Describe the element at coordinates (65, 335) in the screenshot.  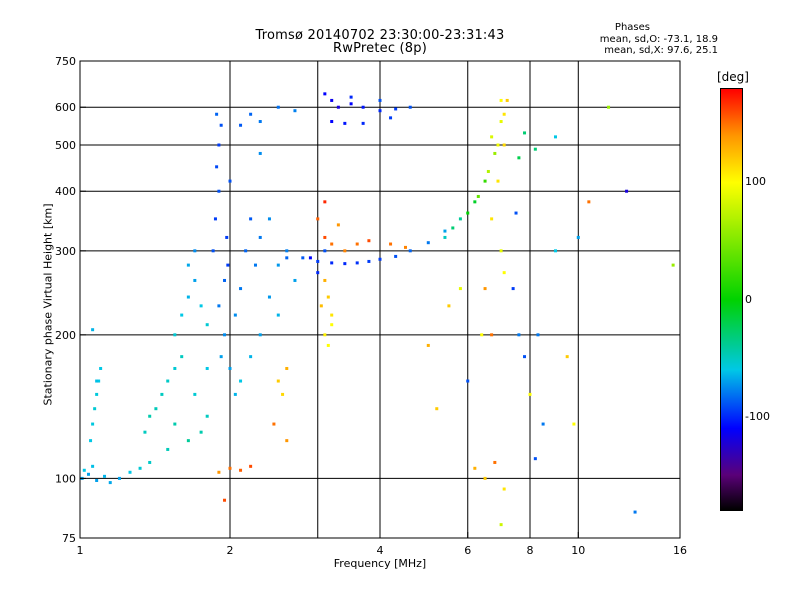
I see `y-tick-label: 200` at that location.